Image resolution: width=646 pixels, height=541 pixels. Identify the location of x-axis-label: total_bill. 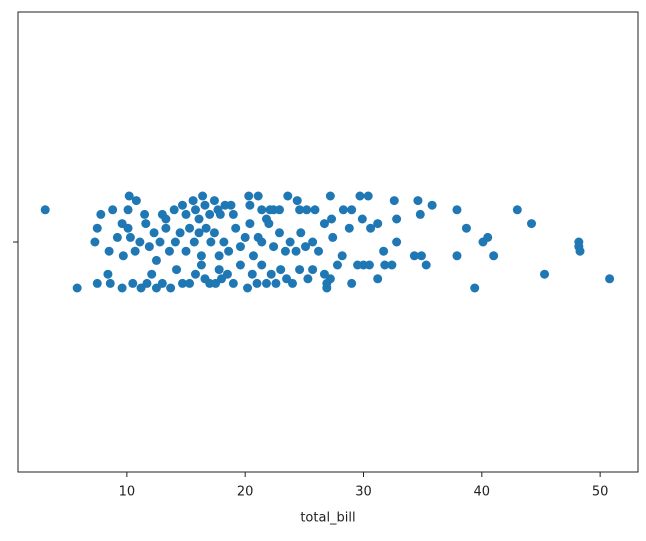
(327, 518).